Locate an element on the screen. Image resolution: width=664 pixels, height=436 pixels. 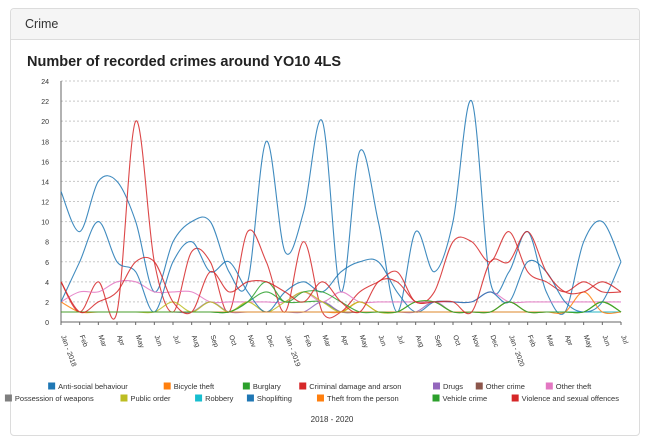
legend-item: Vehicle crime is located at coordinates (460, 398).